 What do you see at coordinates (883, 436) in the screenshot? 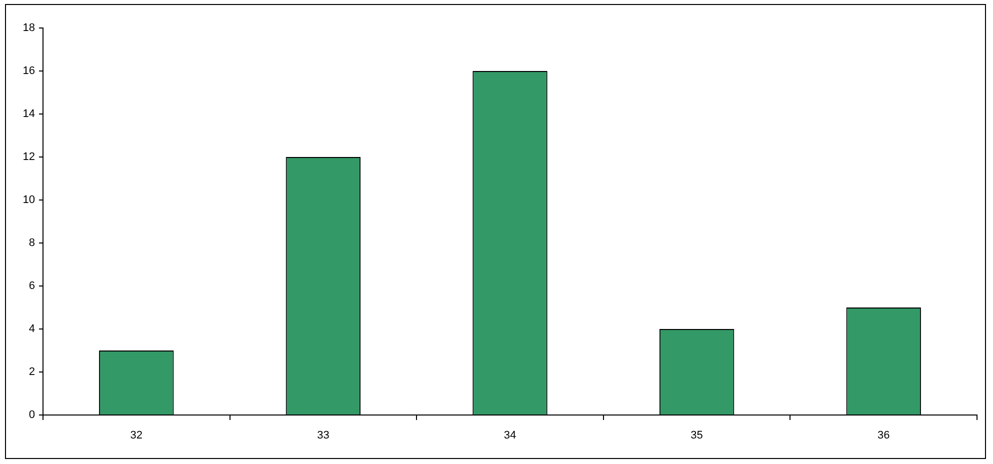
I see `x-tick-label: 36` at bounding box center [883, 436].